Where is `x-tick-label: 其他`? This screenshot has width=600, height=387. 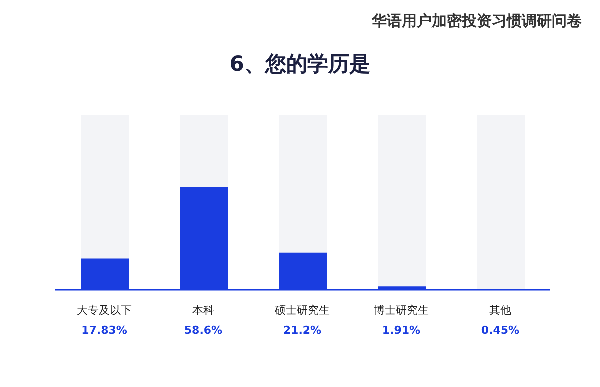
x-tick-label: 其他 is located at coordinates (501, 310).